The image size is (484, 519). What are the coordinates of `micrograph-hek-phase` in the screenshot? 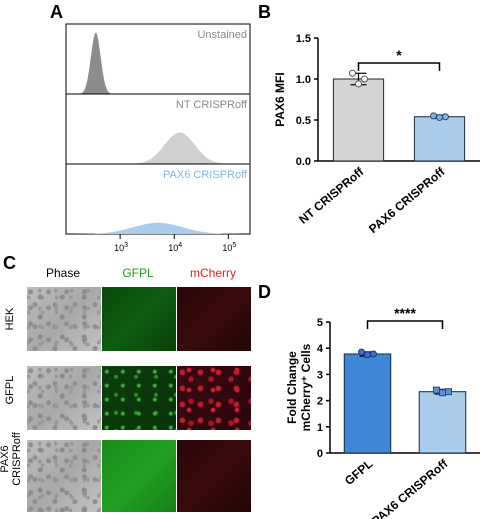 It's located at (64, 319).